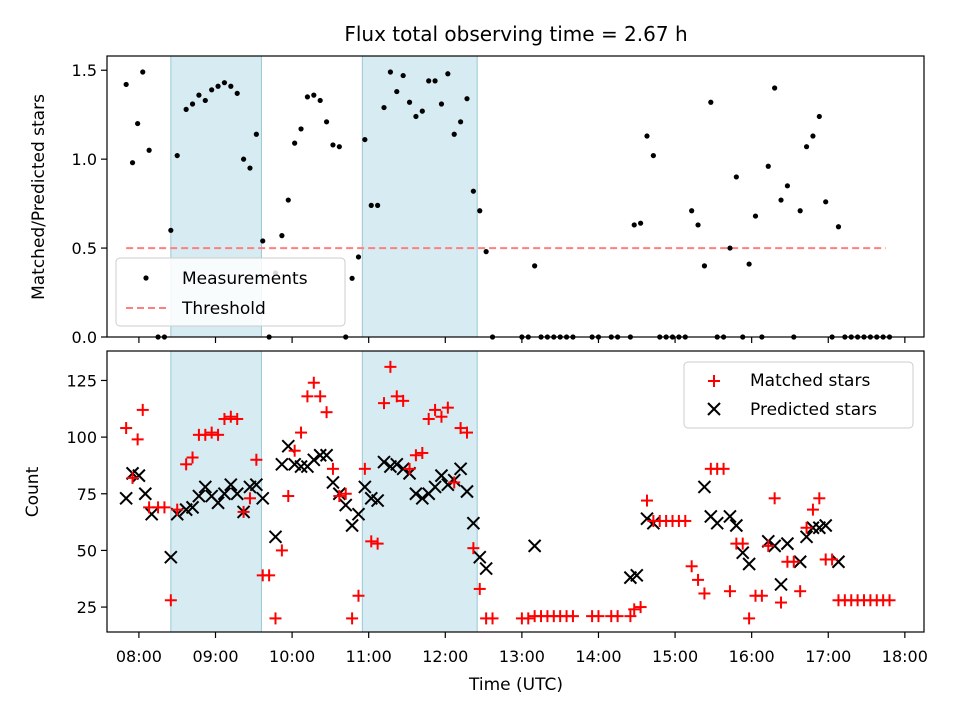 The image size is (960, 720). What do you see at coordinates (522, 656) in the screenshot?
I see `x-tick-label: 13:00` at bounding box center [522, 656].